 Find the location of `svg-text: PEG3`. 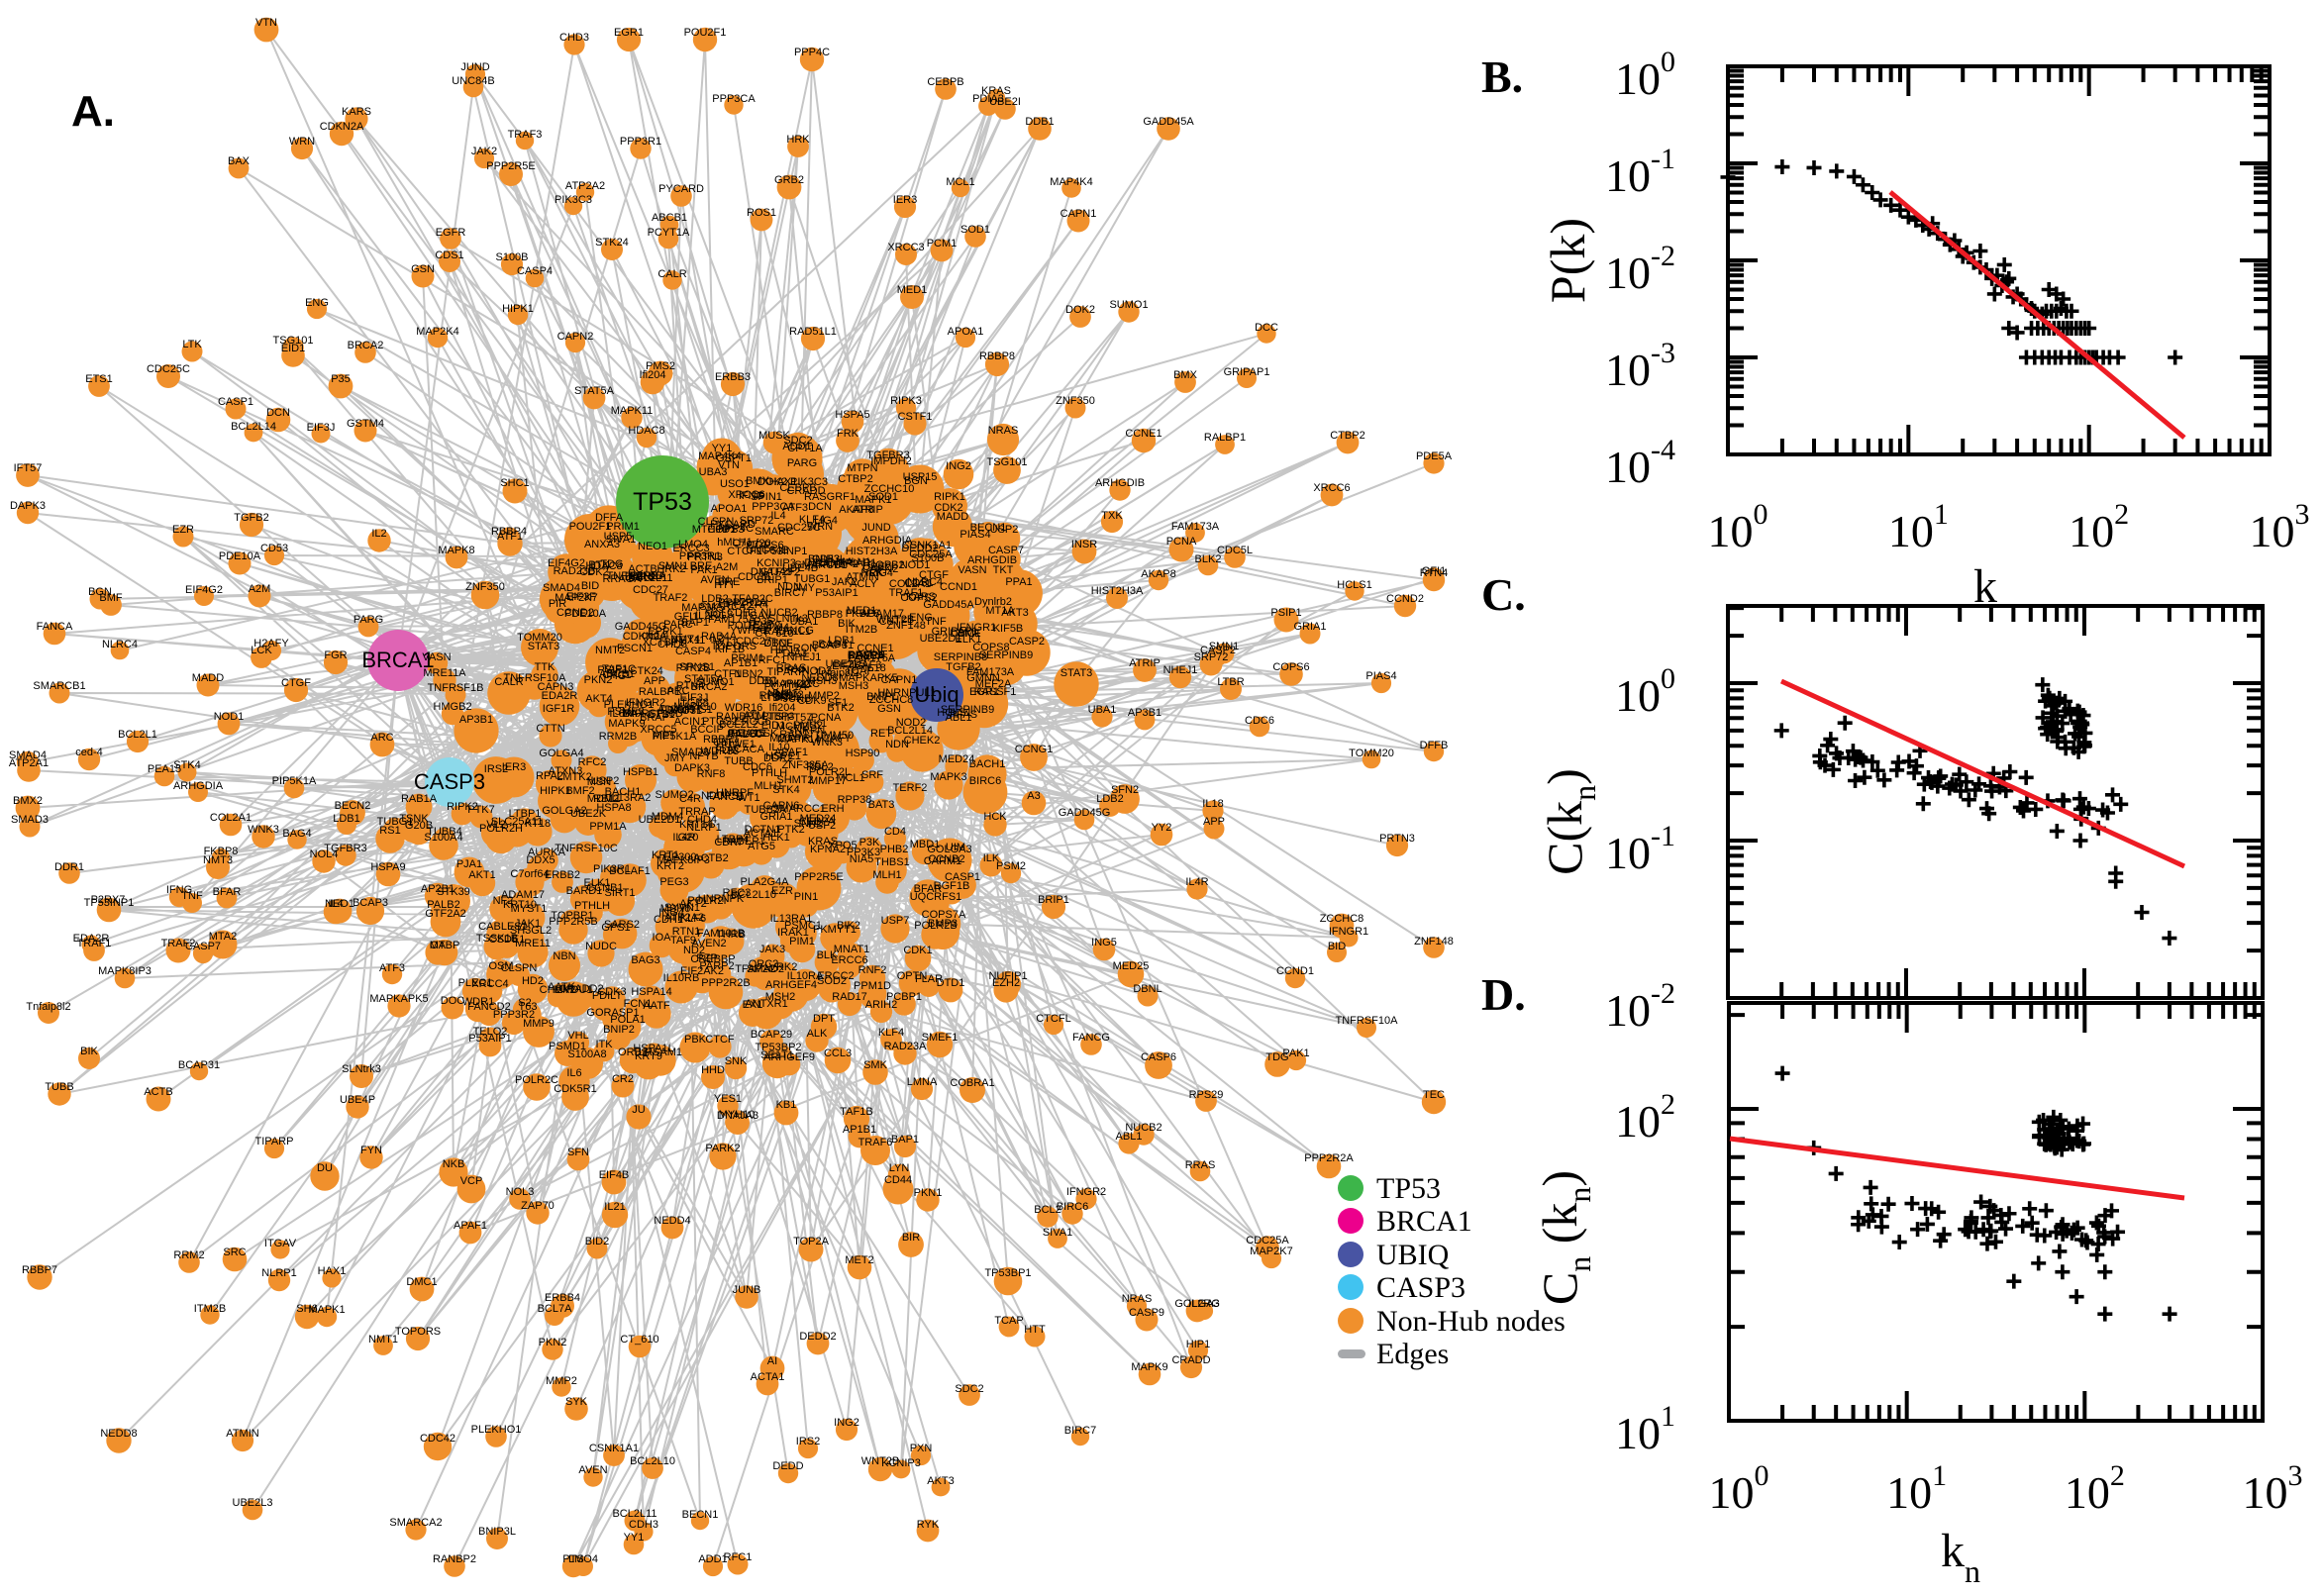

svg-text: PEG3 is located at coordinates (674, 882).